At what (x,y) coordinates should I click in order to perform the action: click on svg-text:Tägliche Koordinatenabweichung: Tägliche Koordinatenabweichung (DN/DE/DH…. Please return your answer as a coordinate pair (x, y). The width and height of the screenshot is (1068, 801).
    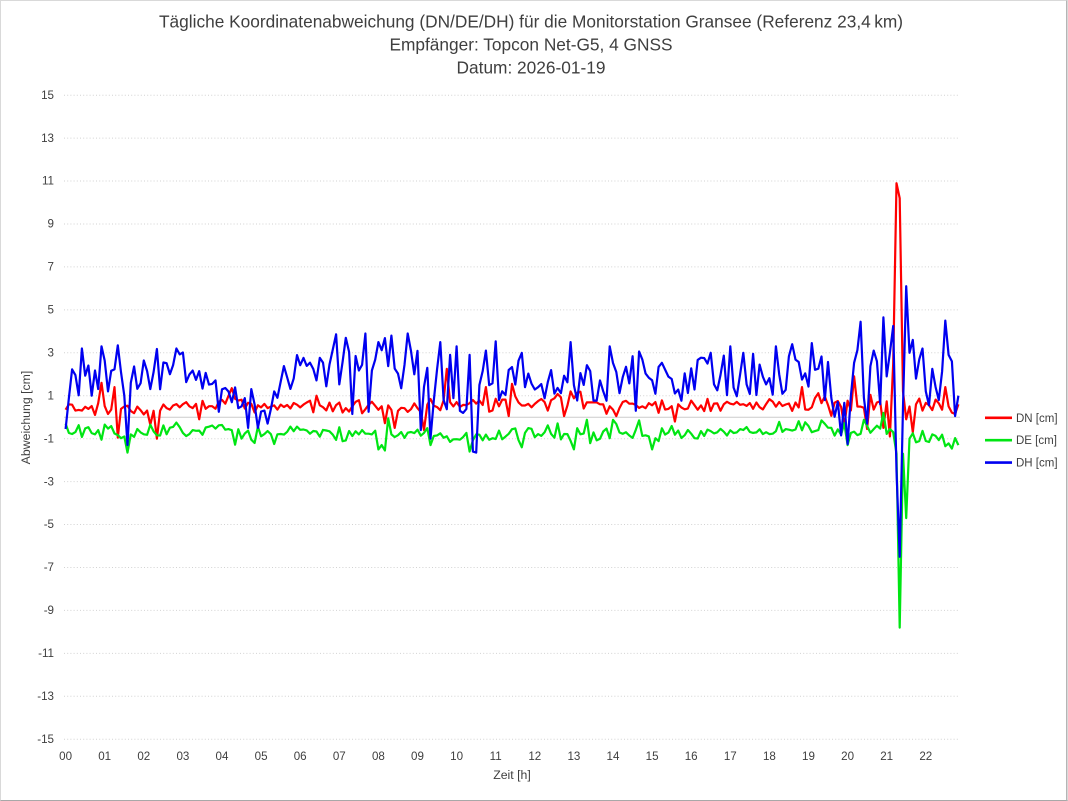
    Looking at the image, I should click on (531, 22).